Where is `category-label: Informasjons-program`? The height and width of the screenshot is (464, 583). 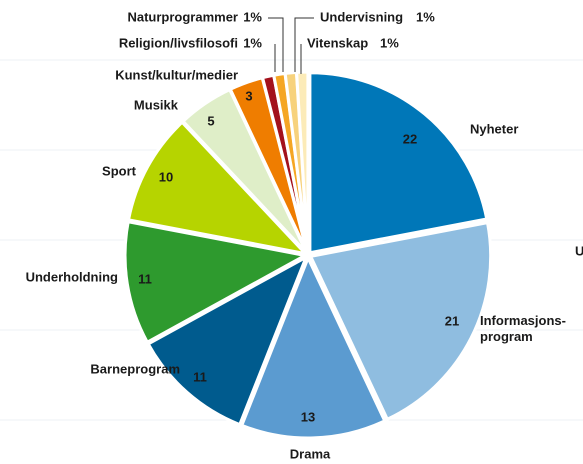
category-label: Informasjons-program is located at coordinates (523, 328).